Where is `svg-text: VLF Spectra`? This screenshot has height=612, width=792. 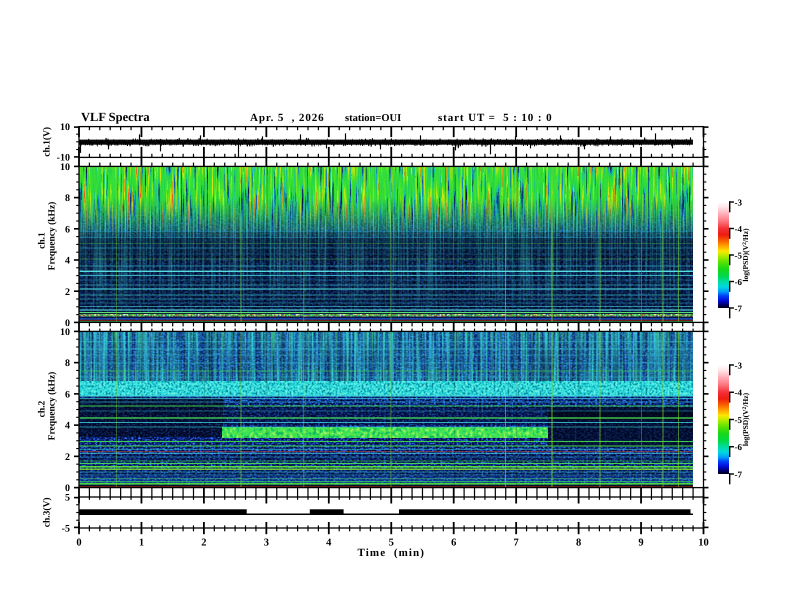
svg-text: VLF Spectra is located at coordinates (115, 117).